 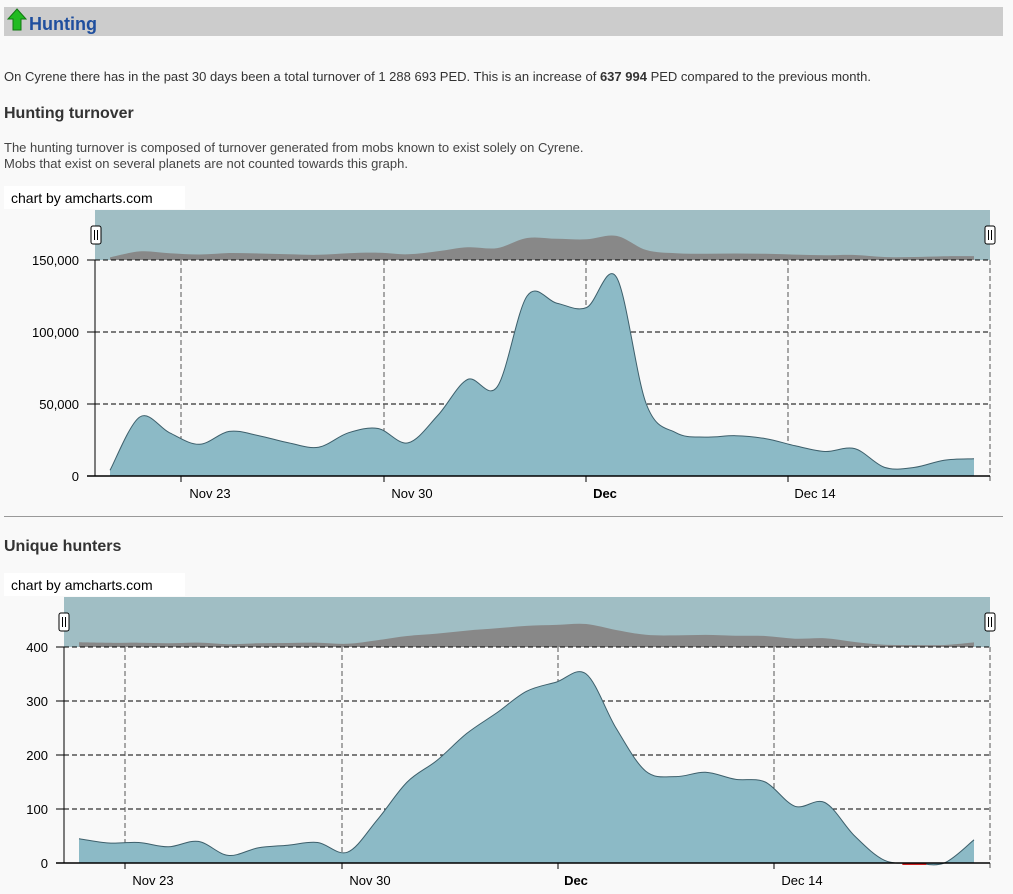 What do you see at coordinates (82, 198) in the screenshot?
I see `chart-credit-text: chart by amcharts.com` at bounding box center [82, 198].